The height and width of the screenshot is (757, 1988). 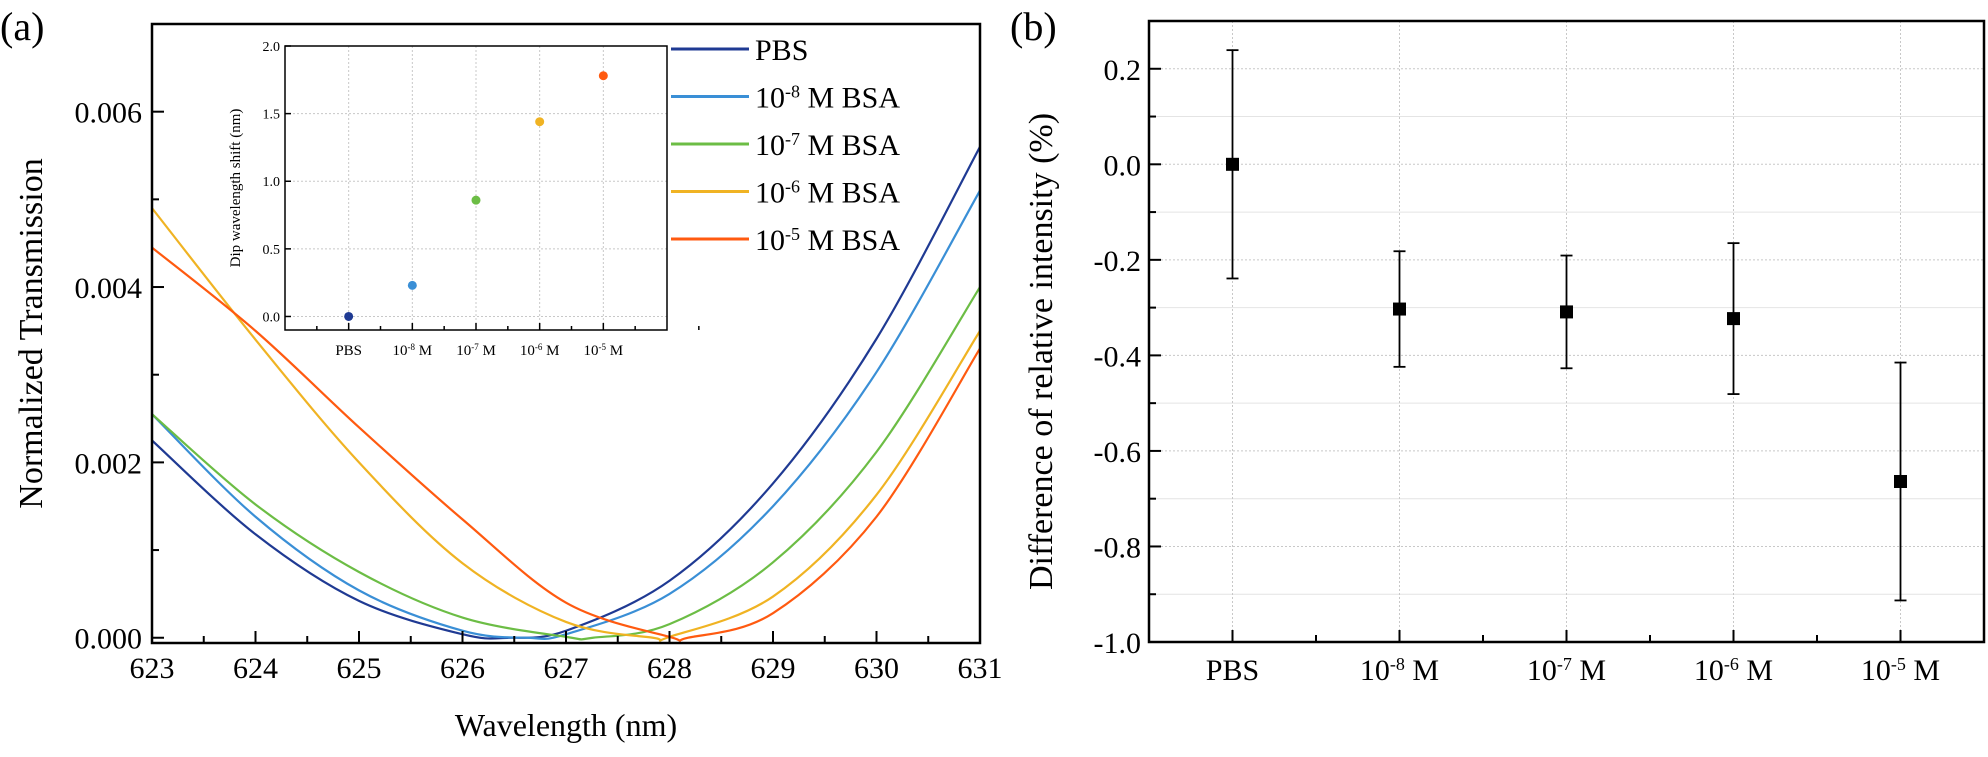 I want to click on x-tick-label: 624, so click(x=255, y=668).